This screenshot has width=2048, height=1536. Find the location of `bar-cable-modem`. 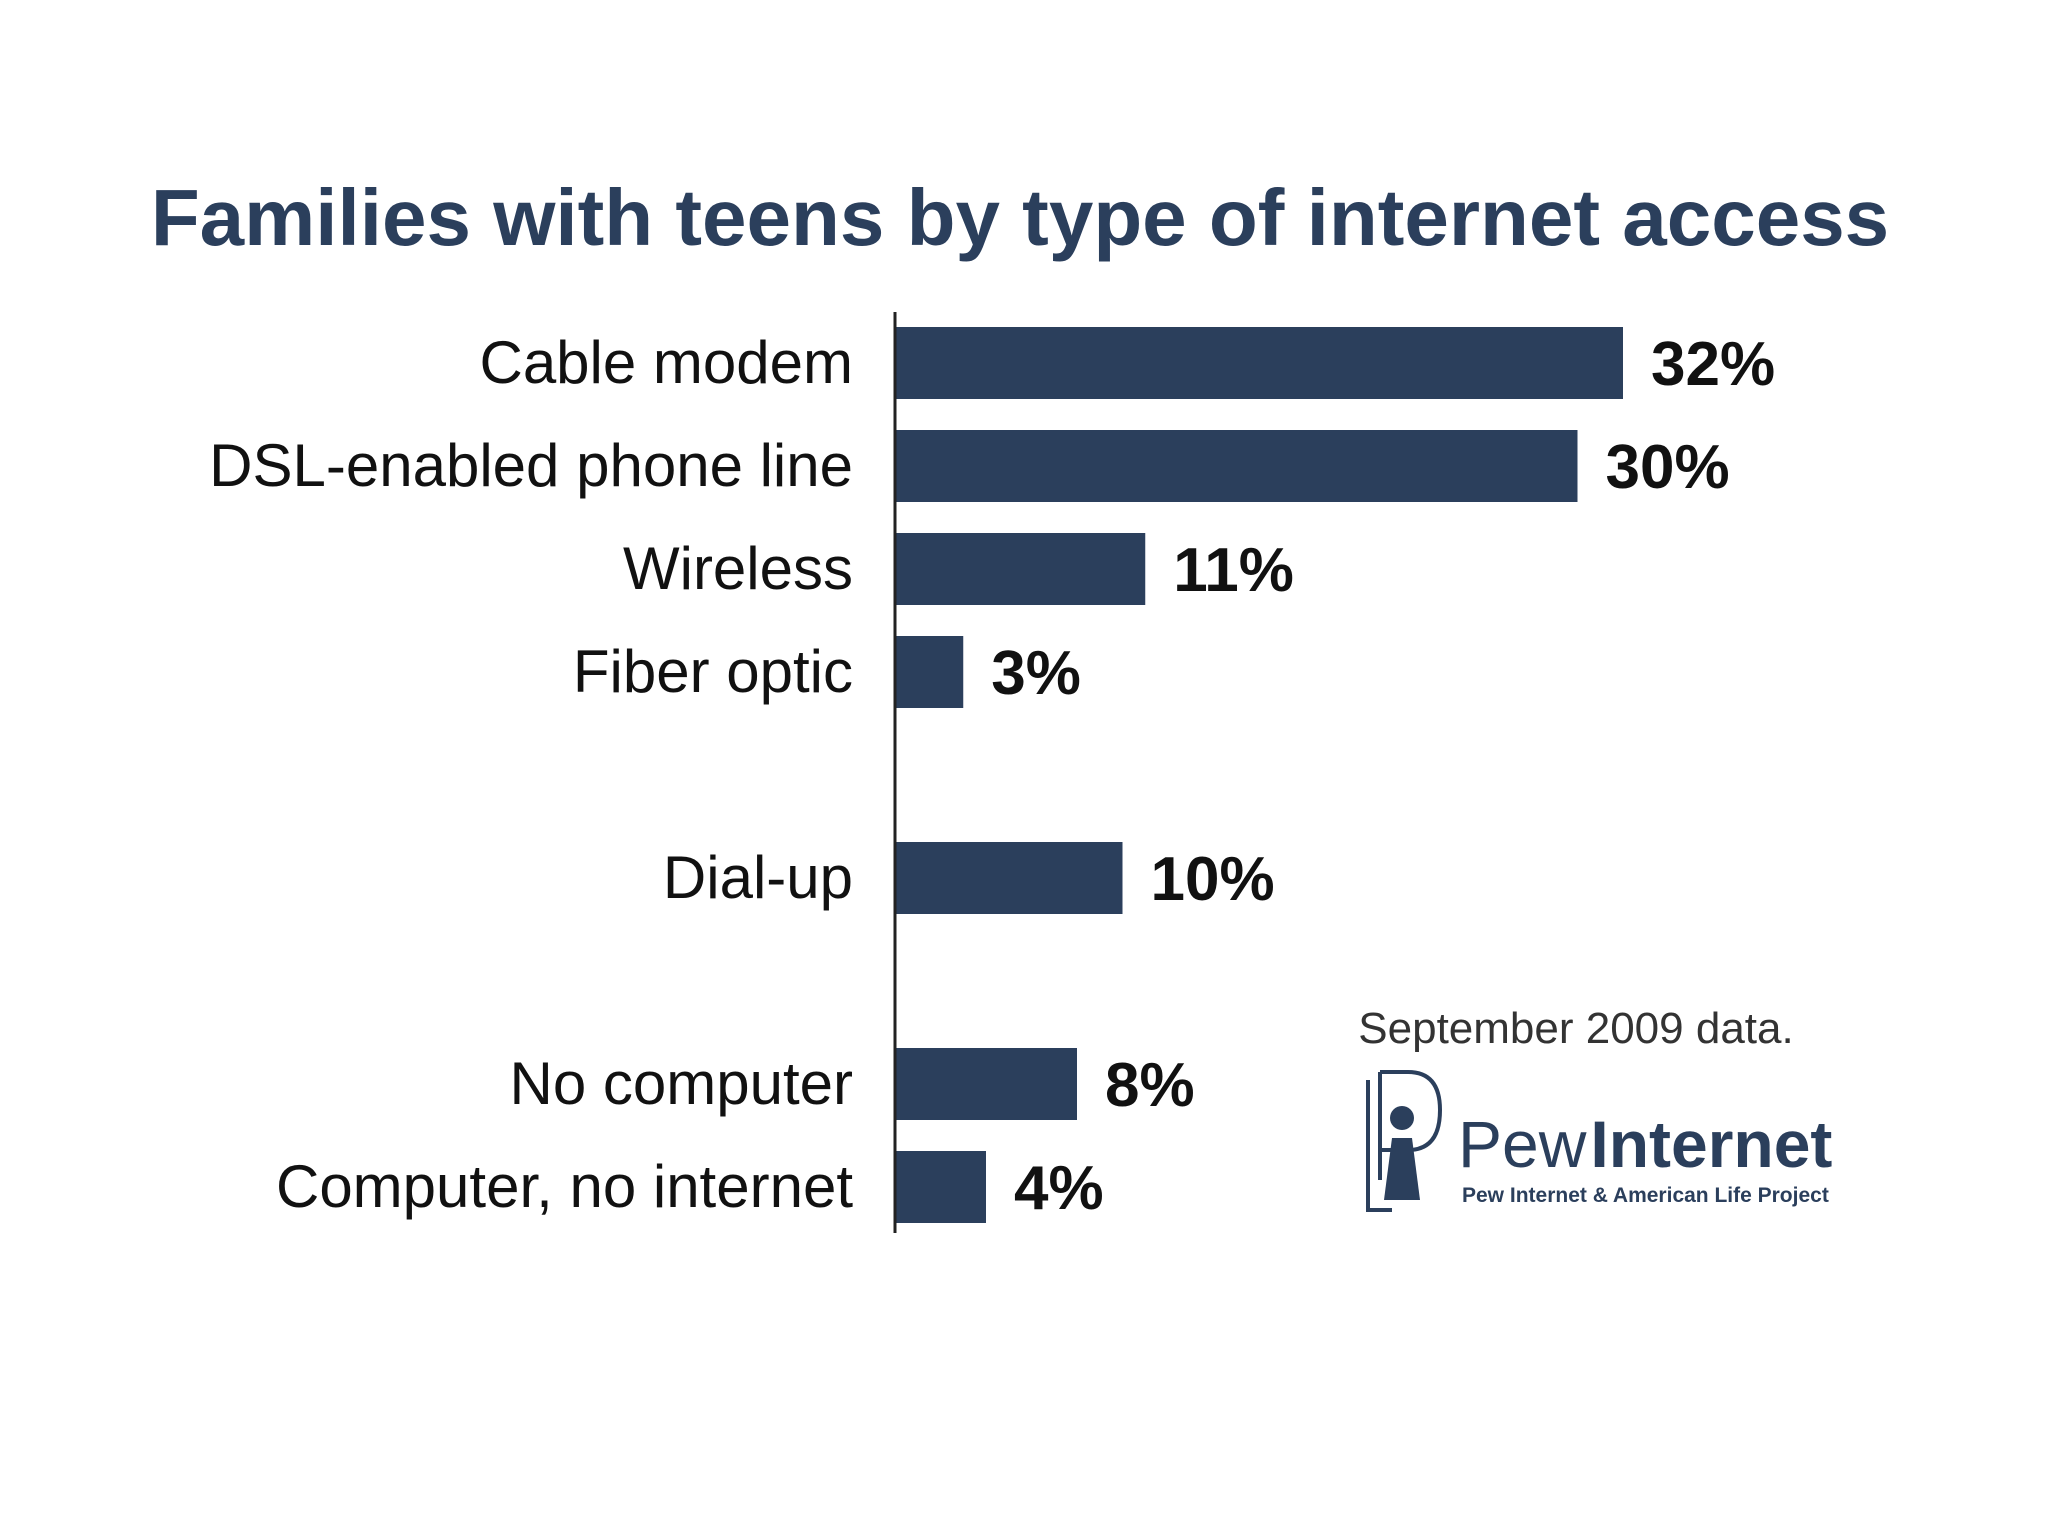

bar-cable-modem is located at coordinates (1259, 363).